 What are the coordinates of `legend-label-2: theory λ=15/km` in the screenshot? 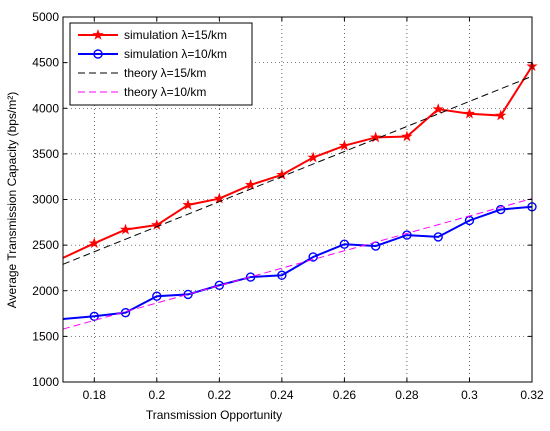 It's located at (165, 73).